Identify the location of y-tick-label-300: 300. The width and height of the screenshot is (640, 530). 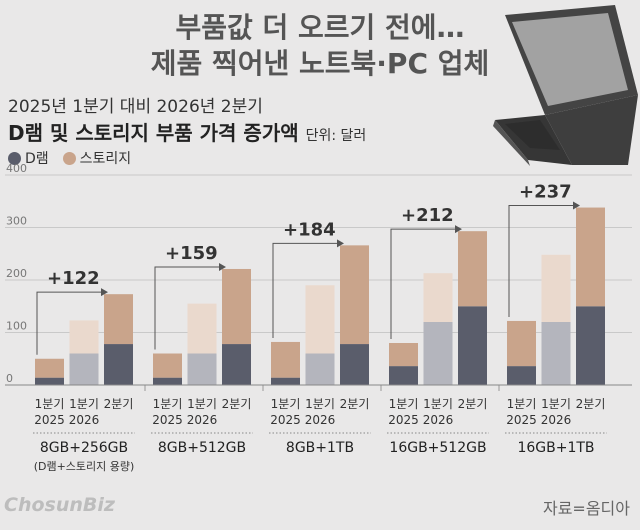
(16, 221).